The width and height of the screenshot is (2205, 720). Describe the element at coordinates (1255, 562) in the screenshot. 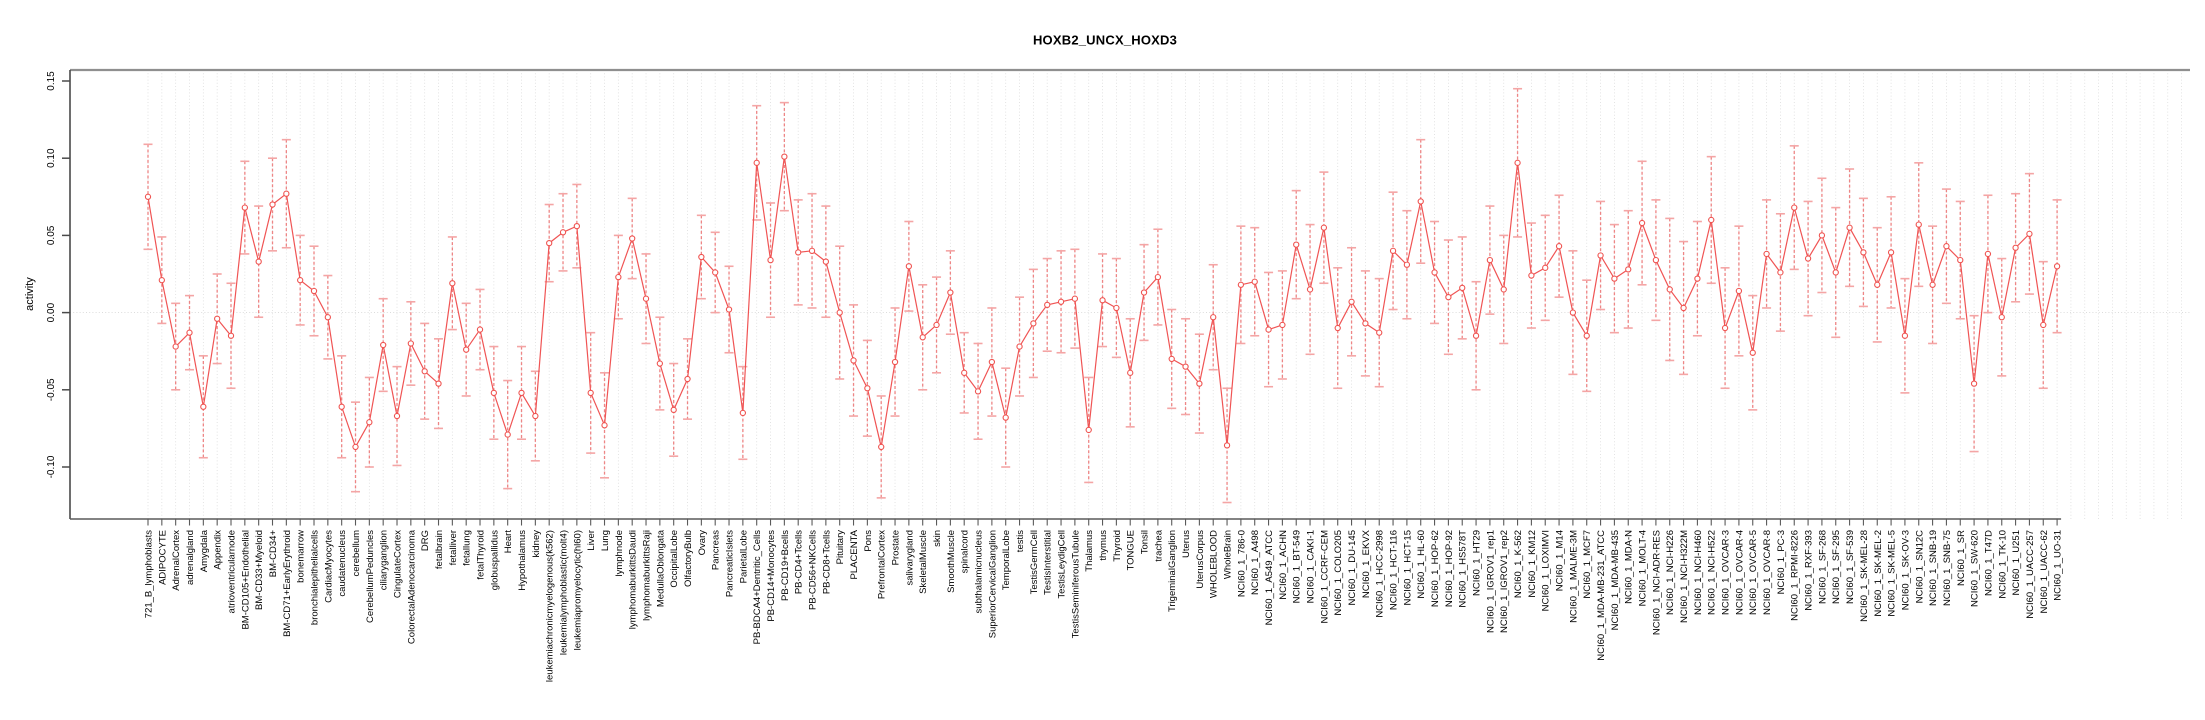

I see `x-axis-label: NCI60_1_A498` at that location.